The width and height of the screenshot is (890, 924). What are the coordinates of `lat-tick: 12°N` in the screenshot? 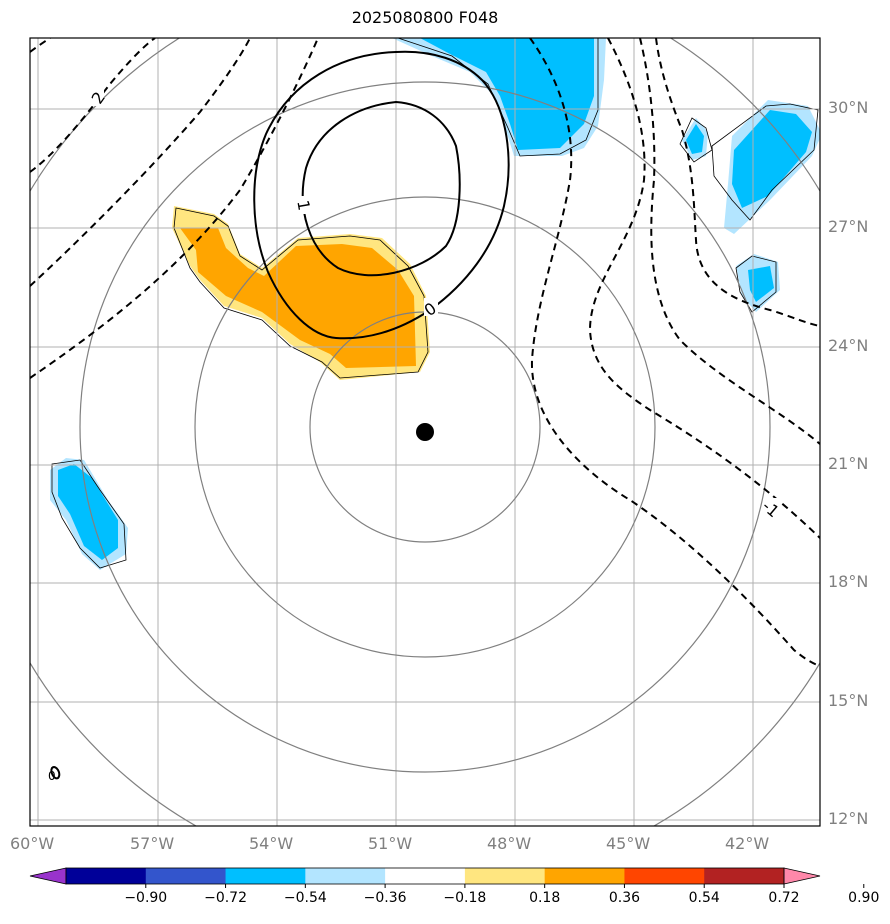 It's located at (848, 818).